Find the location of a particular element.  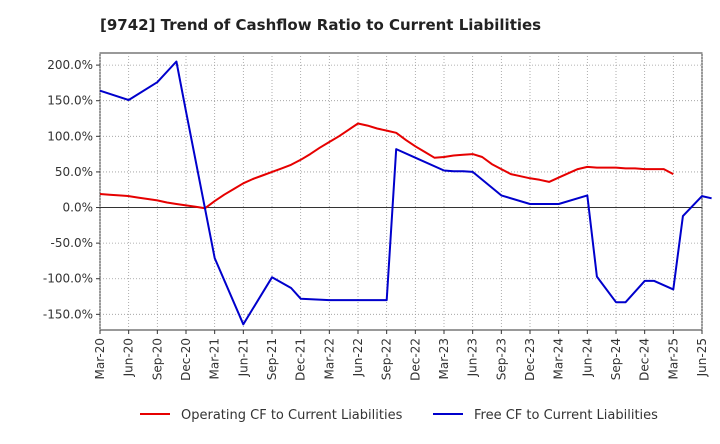

x-tick-label: Mar-25 is located at coordinates (673, 358).